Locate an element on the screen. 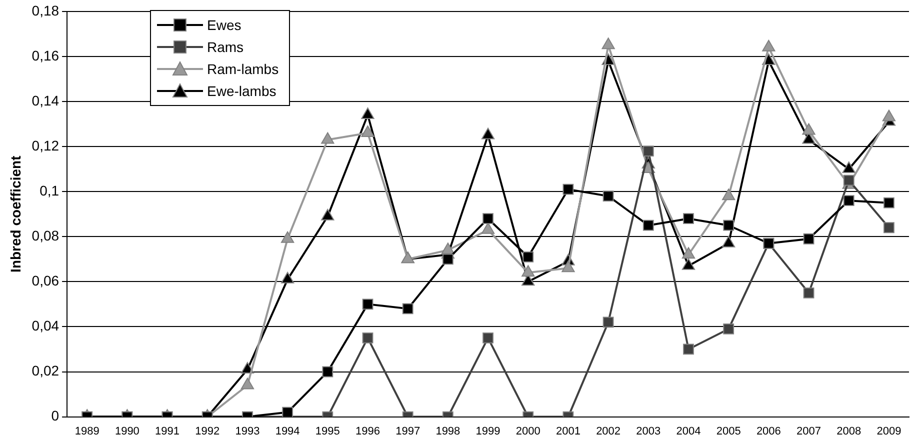 Image resolution: width=921 pixels, height=443 pixels. y-tick-label: 0 is located at coordinates (55, 416).